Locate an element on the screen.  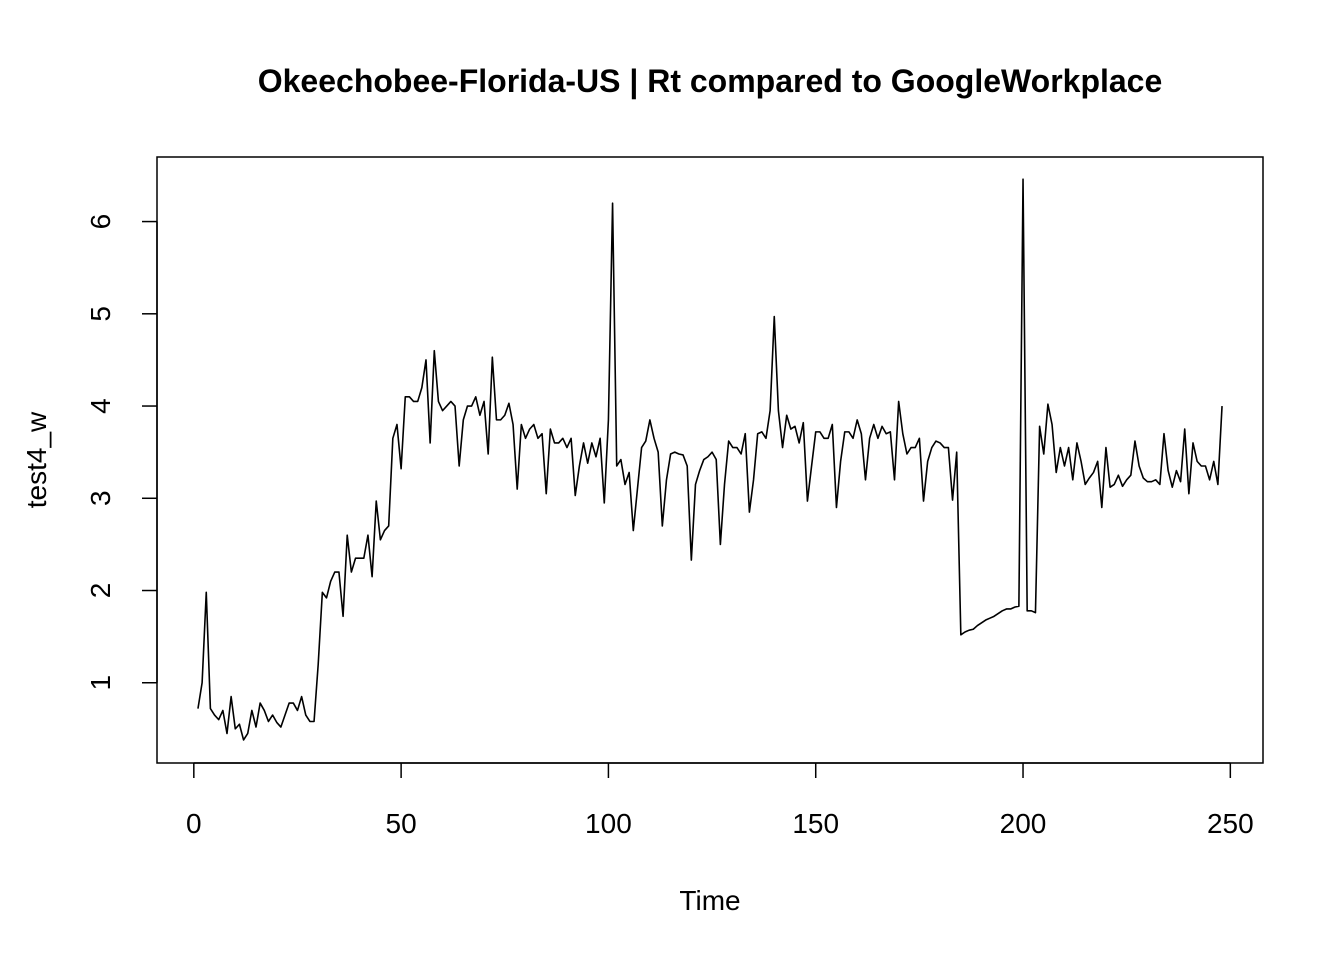
x-tick-label: 200 is located at coordinates (1023, 823).